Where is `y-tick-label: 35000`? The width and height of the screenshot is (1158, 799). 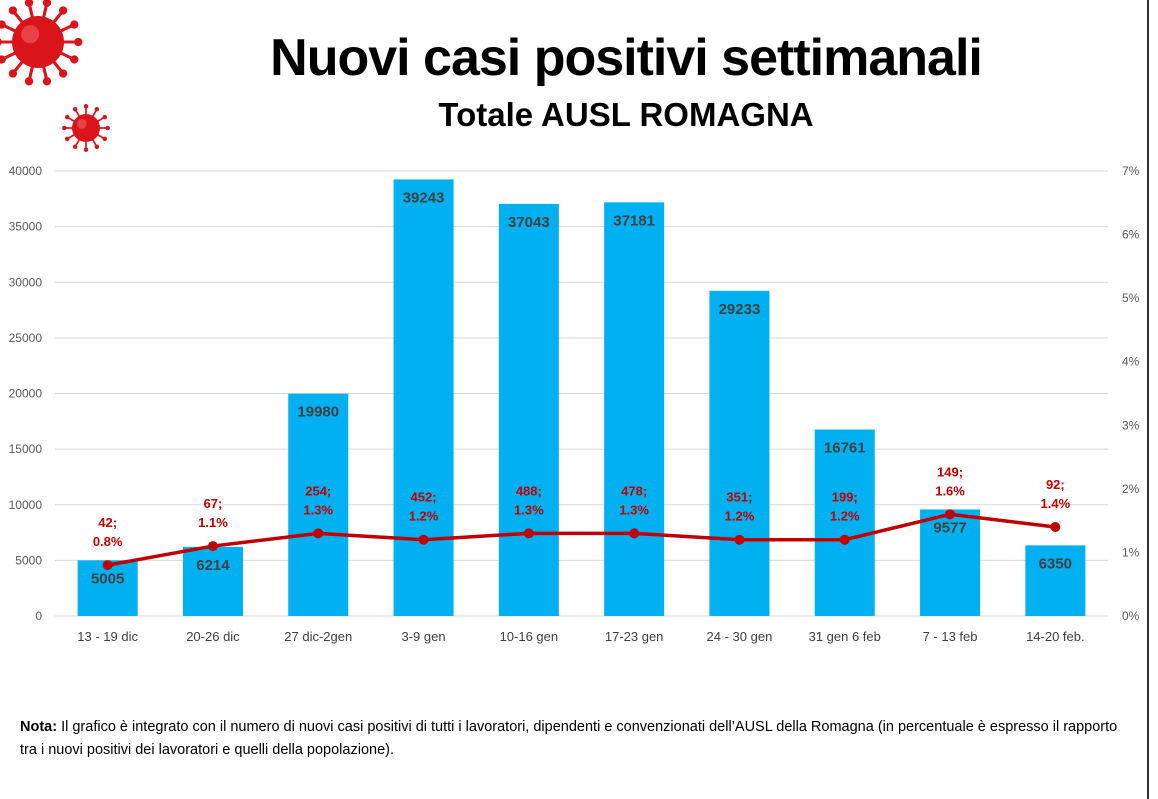 y-tick-label: 35000 is located at coordinates (26, 227).